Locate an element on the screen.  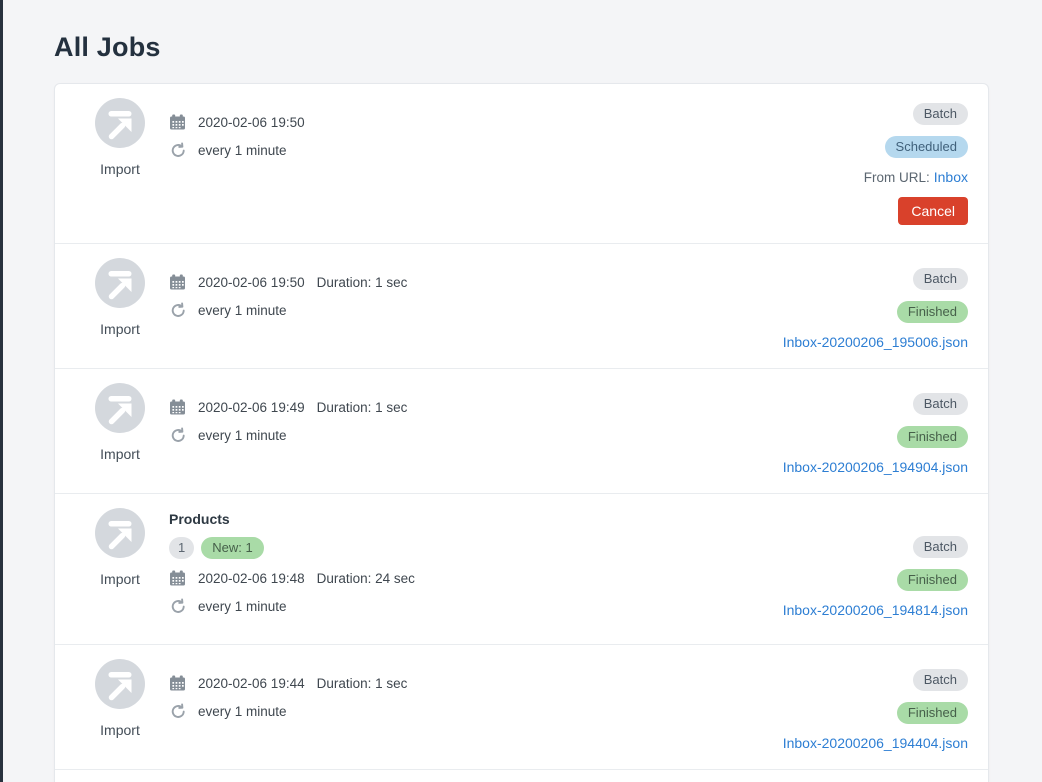
new-badge: New: 1 is located at coordinates (232, 548).